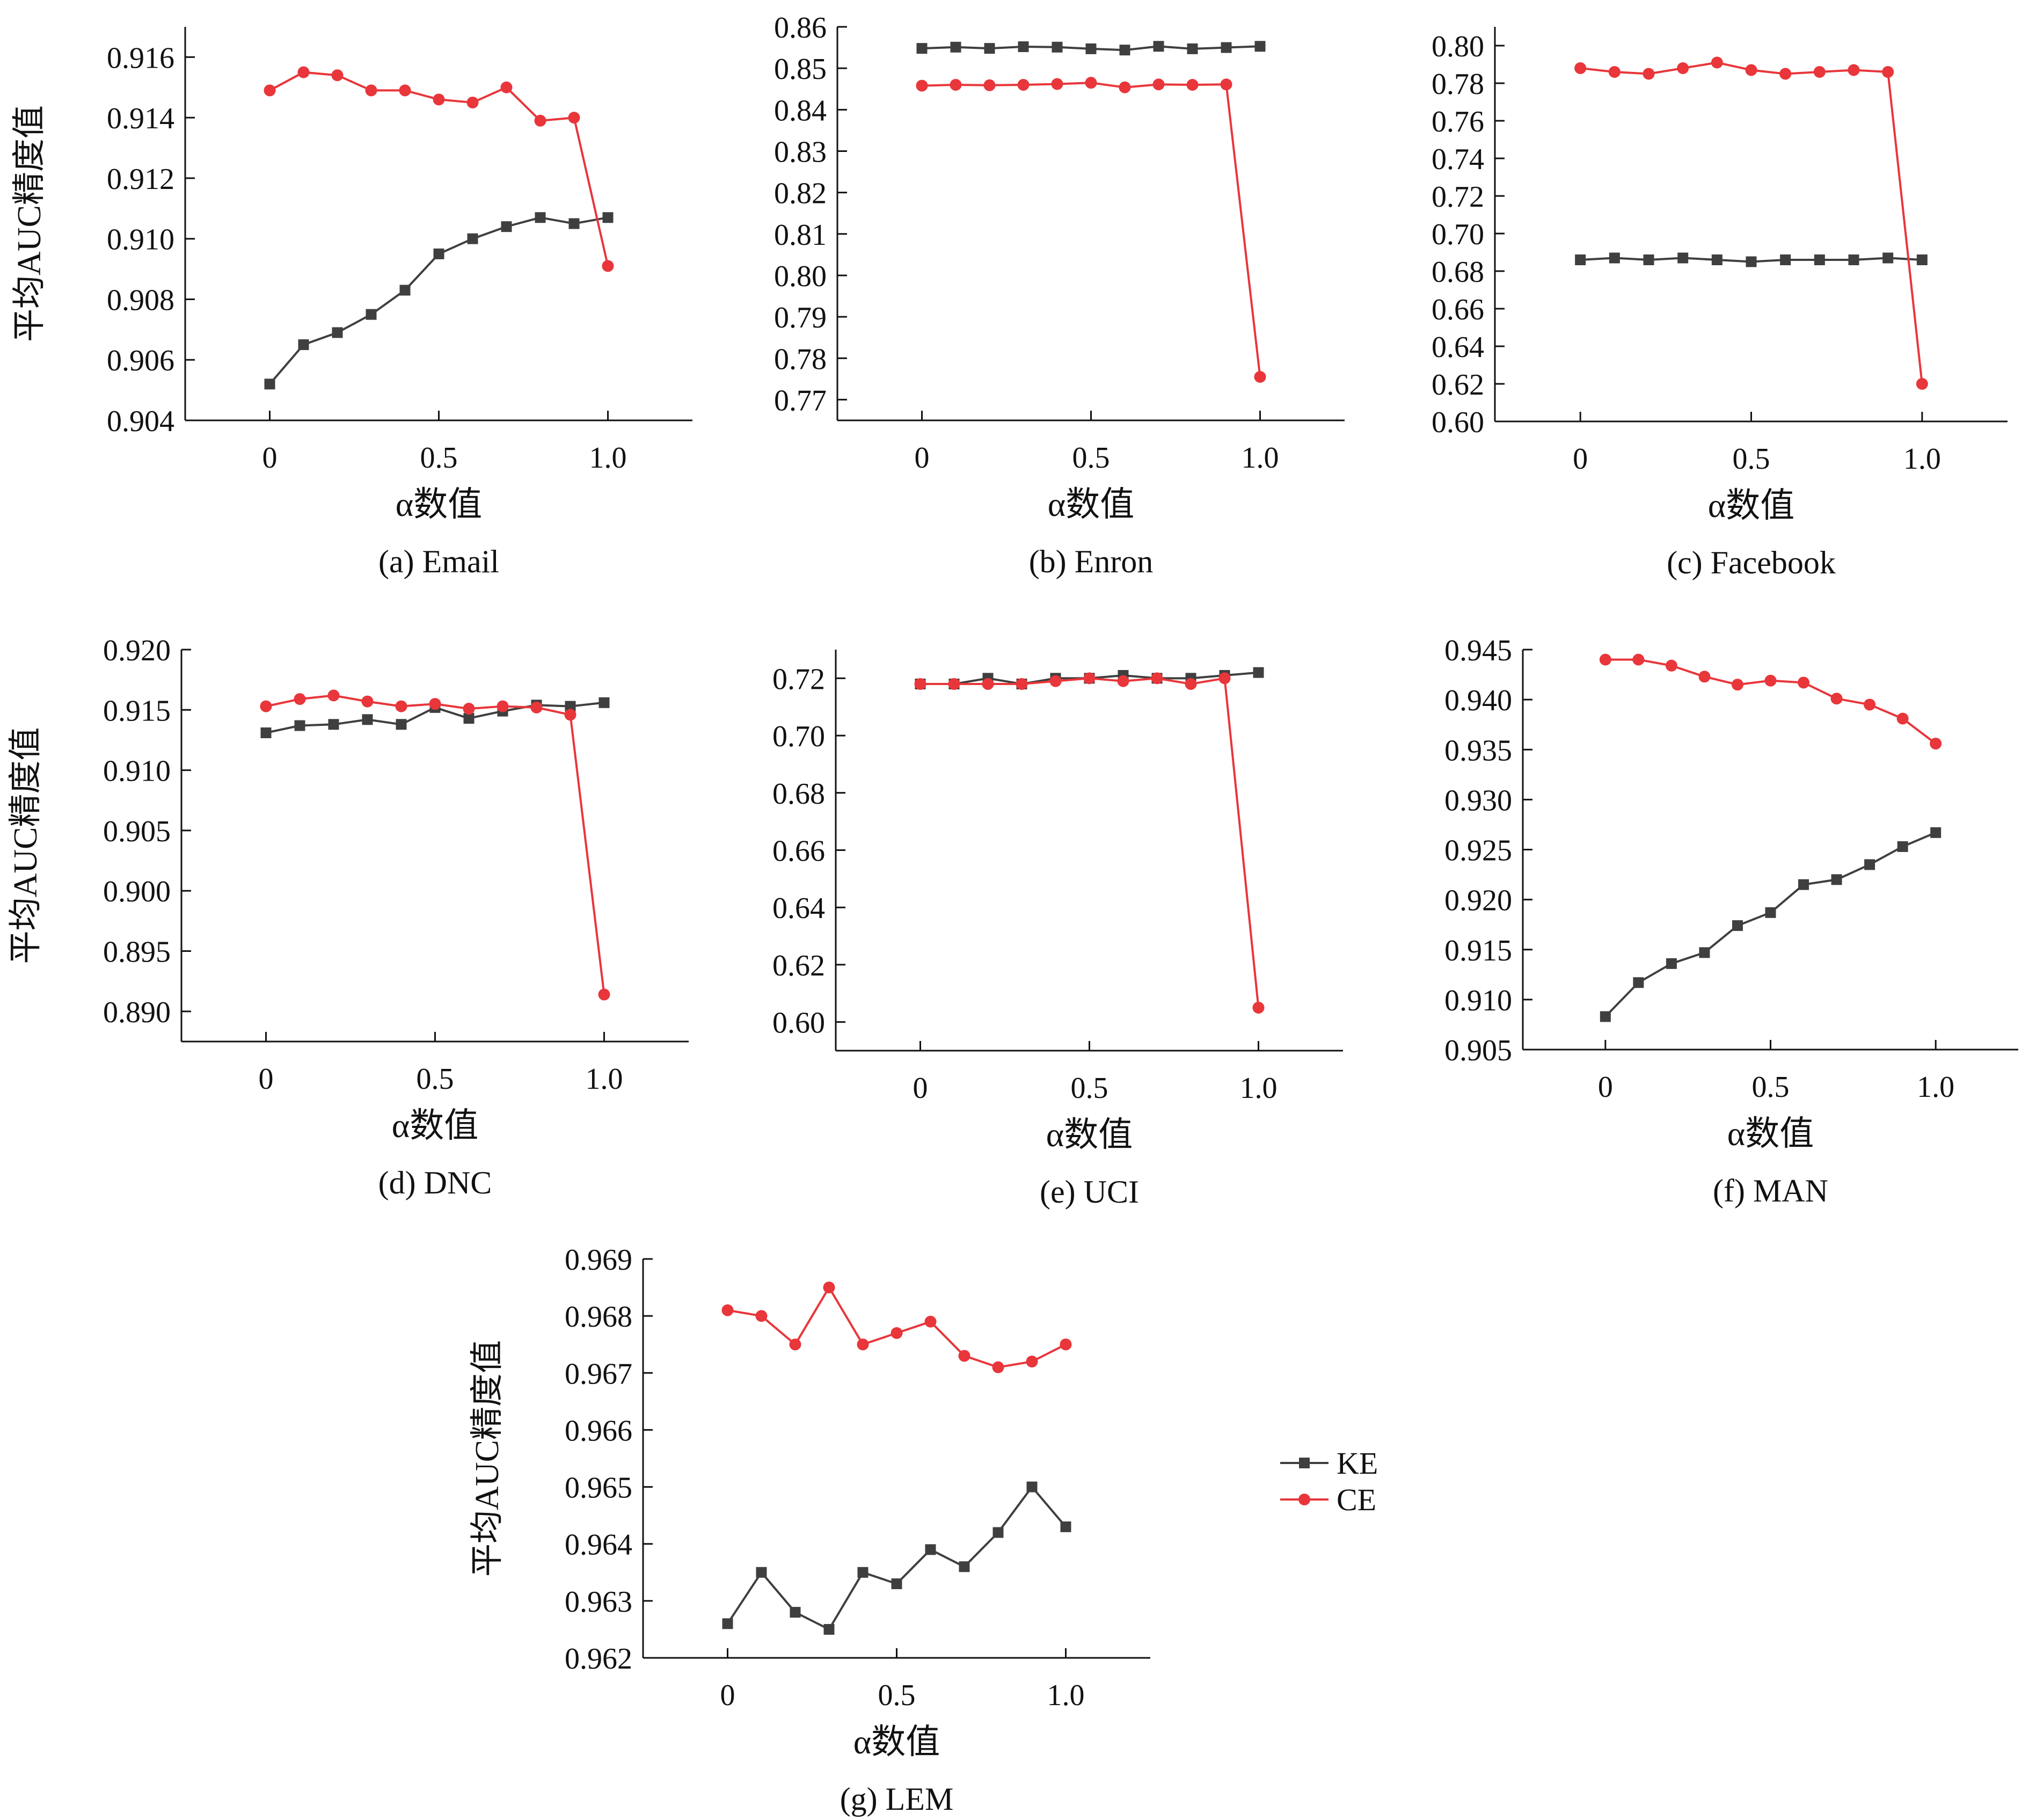 This screenshot has width=2029, height=1820. What do you see at coordinates (598, 1659) in the screenshot?
I see `y-tick-label: 0.962` at bounding box center [598, 1659].